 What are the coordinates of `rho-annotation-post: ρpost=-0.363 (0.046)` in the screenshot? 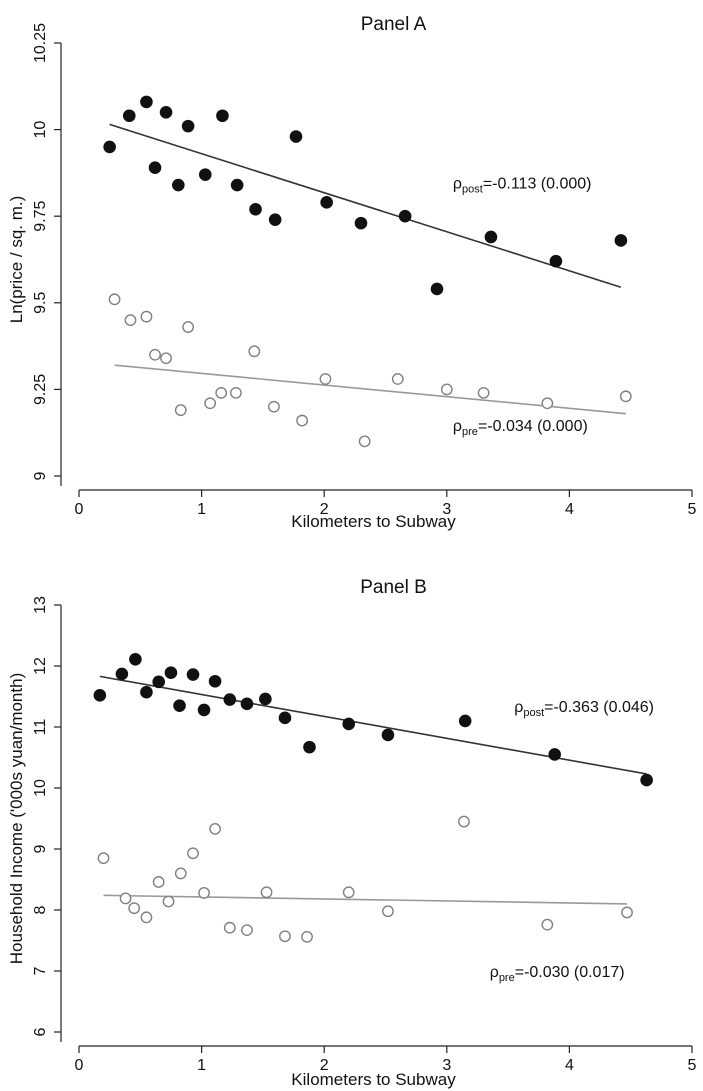 It's located at (584, 709).